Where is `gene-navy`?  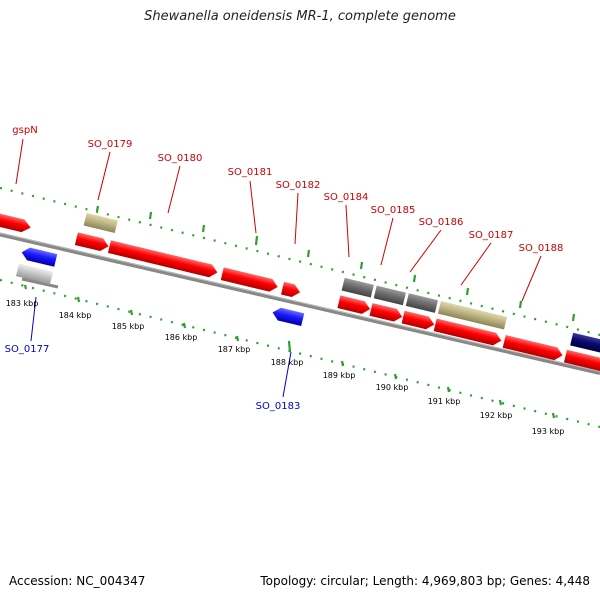 gene-navy is located at coordinates (585, 347).